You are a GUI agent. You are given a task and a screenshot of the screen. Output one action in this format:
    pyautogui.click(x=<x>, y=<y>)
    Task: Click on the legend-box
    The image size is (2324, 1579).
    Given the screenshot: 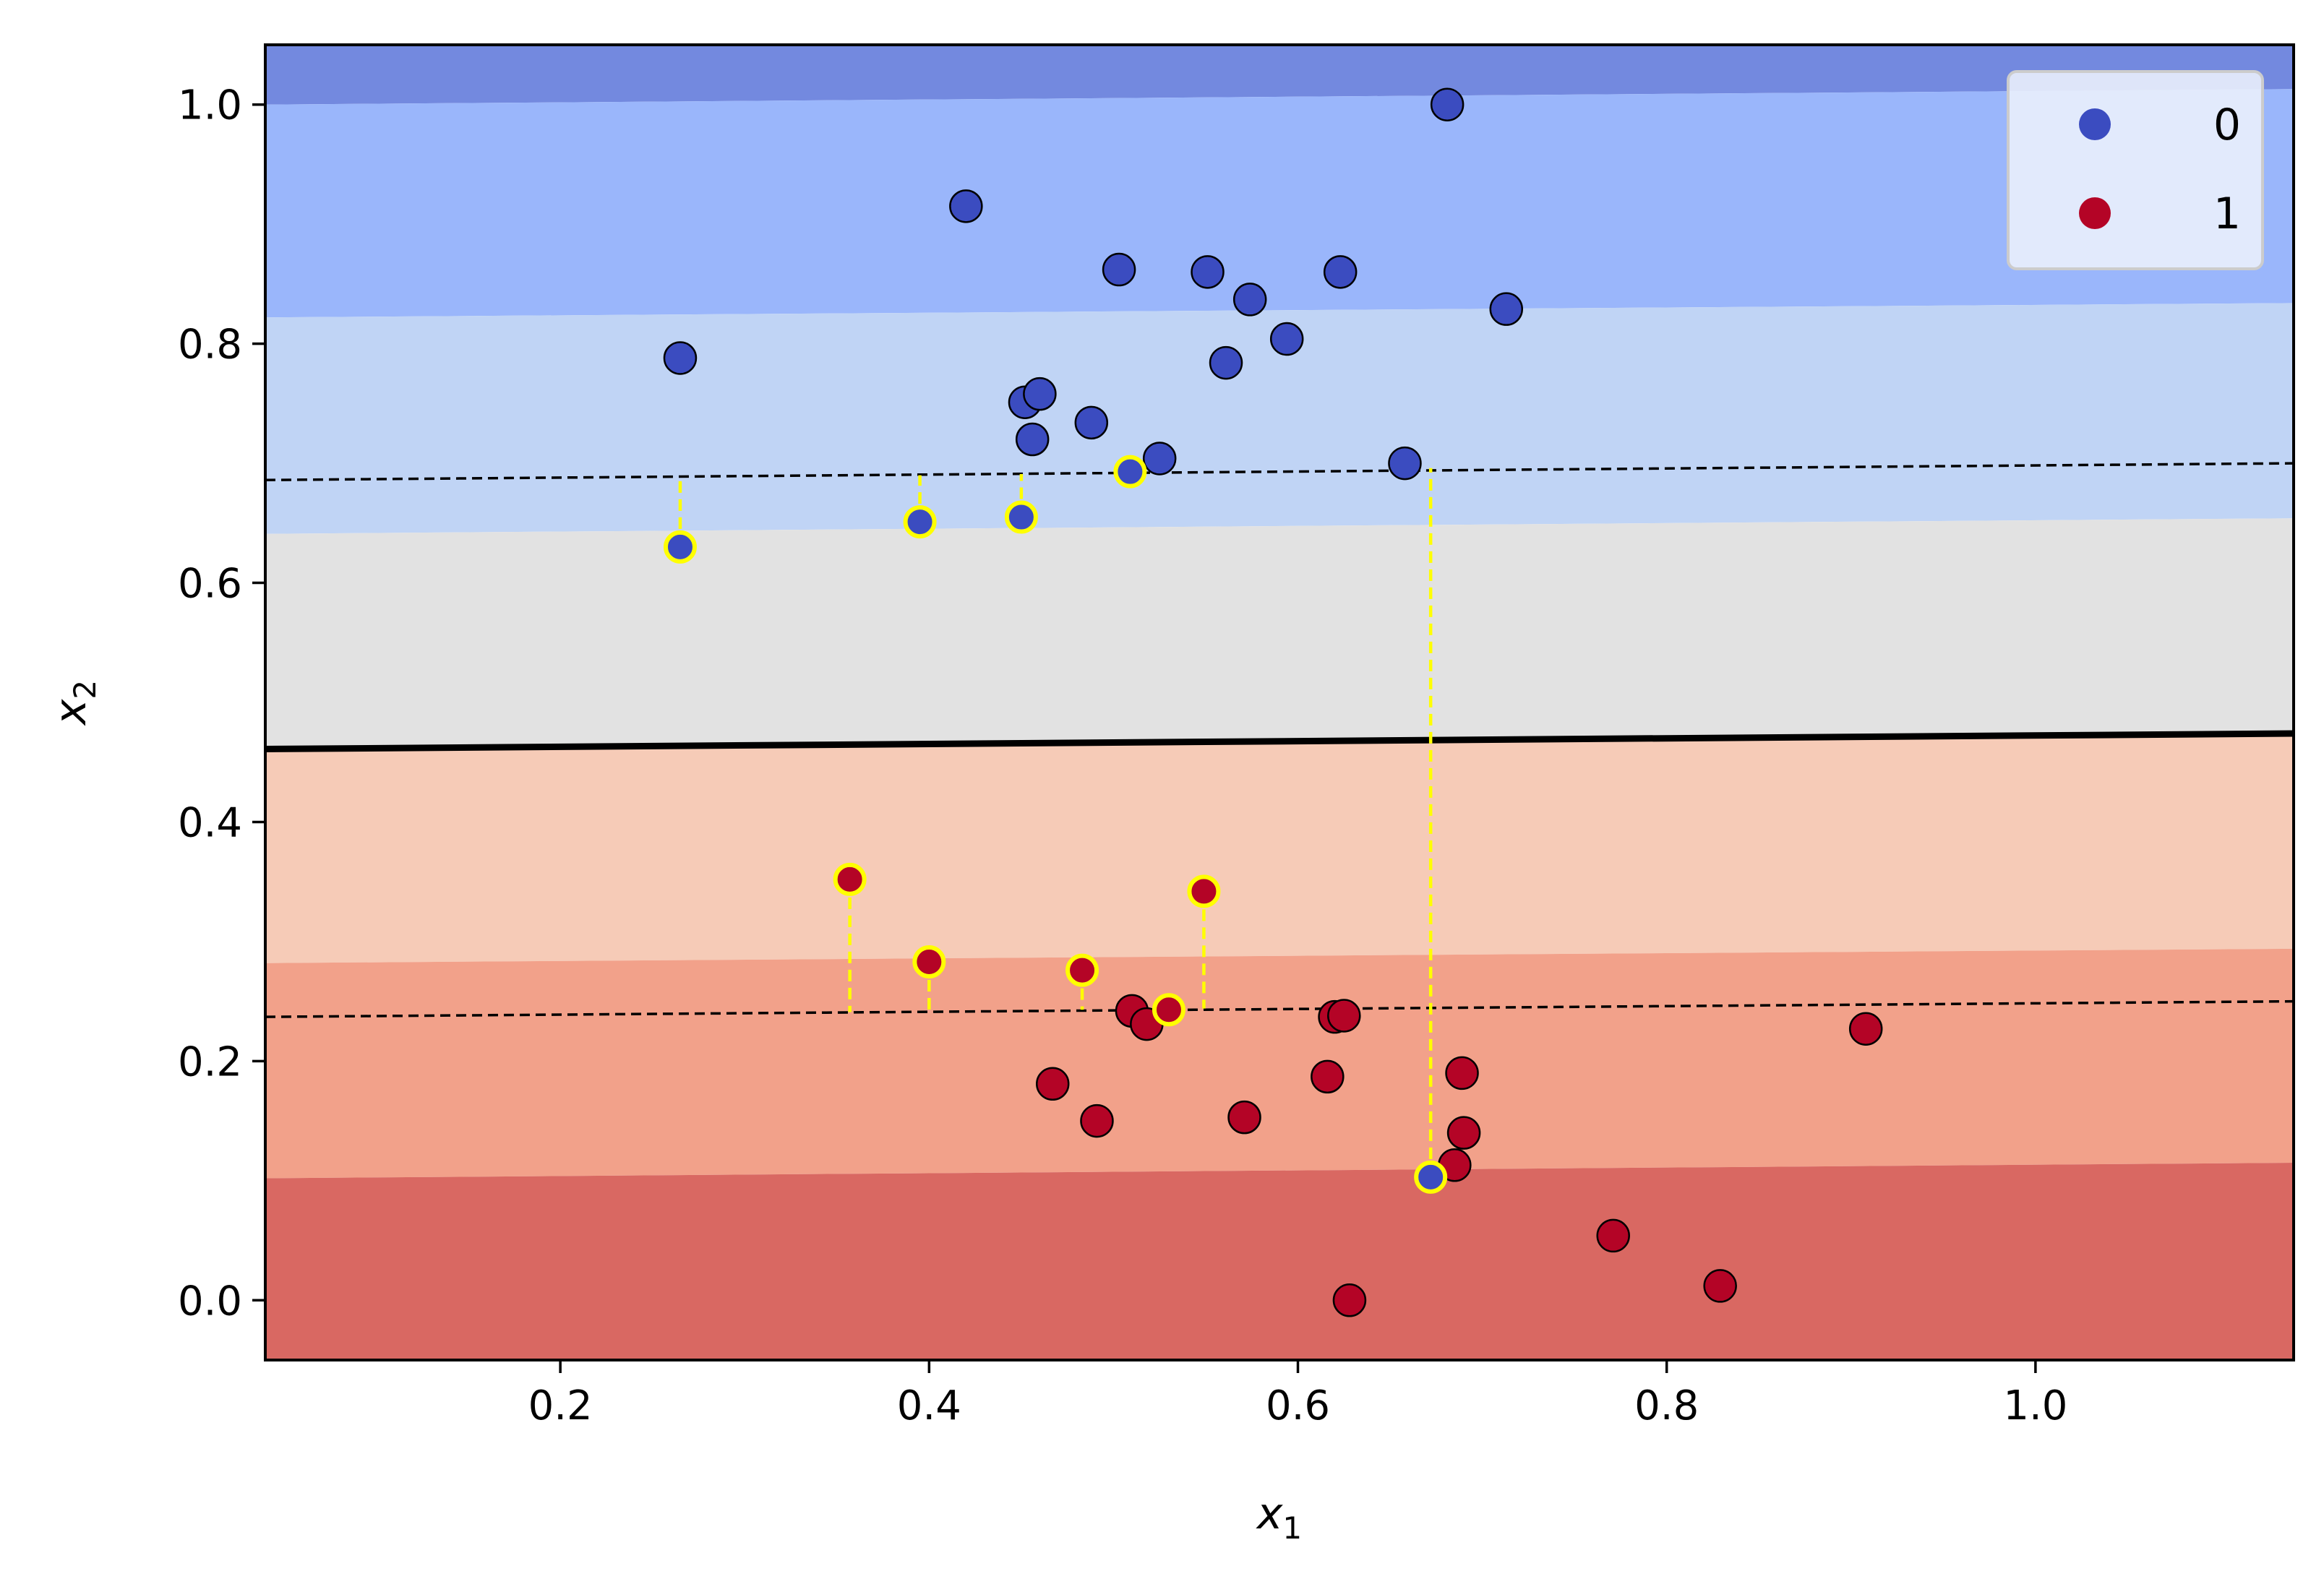 What is the action you would take?
    pyautogui.click(x=2135, y=170)
    